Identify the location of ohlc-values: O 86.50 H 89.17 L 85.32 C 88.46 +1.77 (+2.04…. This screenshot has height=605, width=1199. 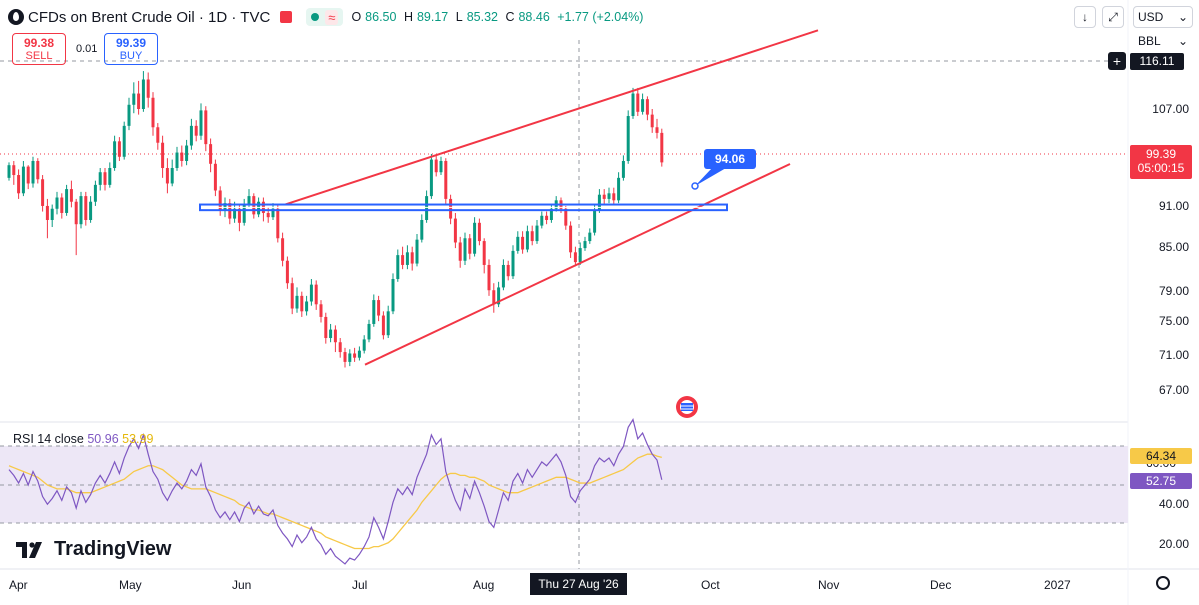
(499, 17).